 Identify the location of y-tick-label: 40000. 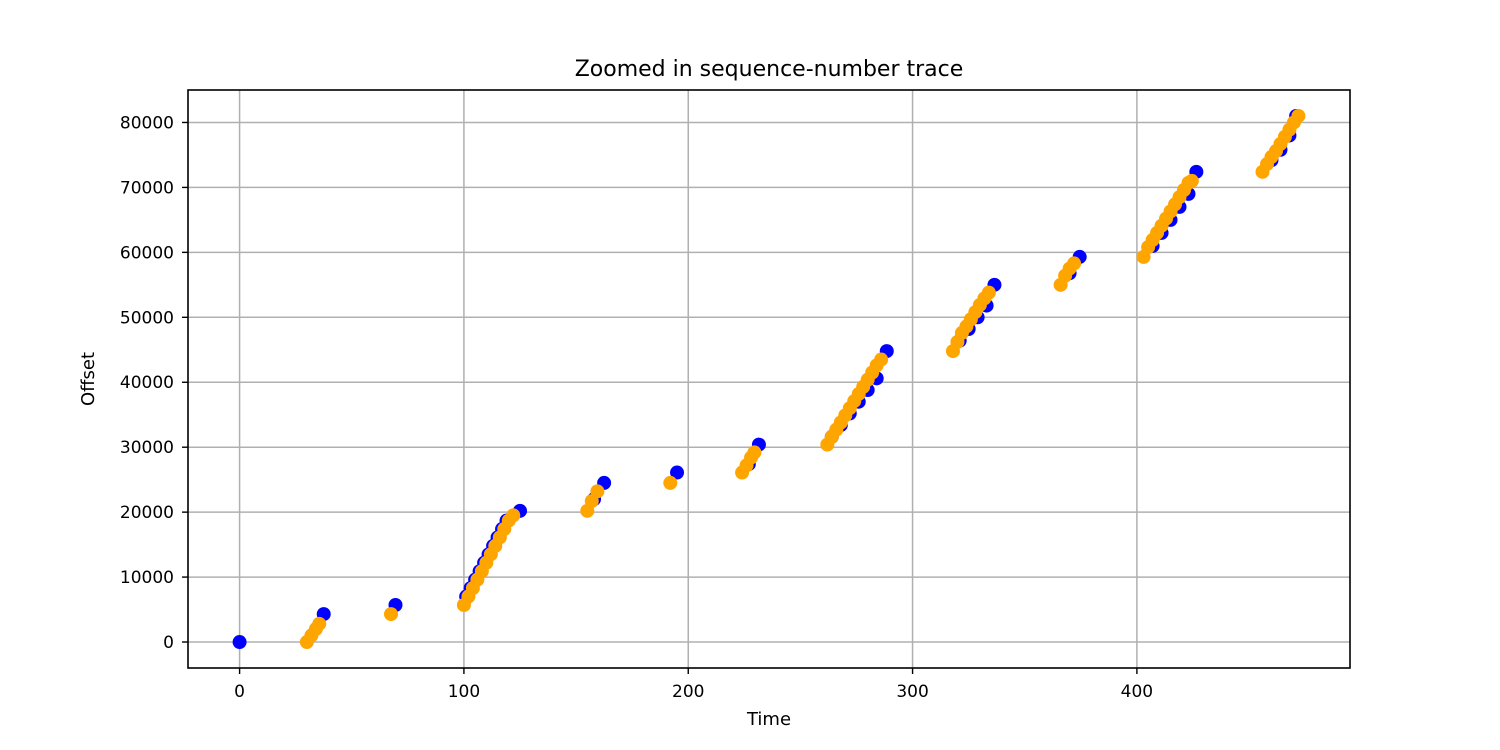
(147, 383).